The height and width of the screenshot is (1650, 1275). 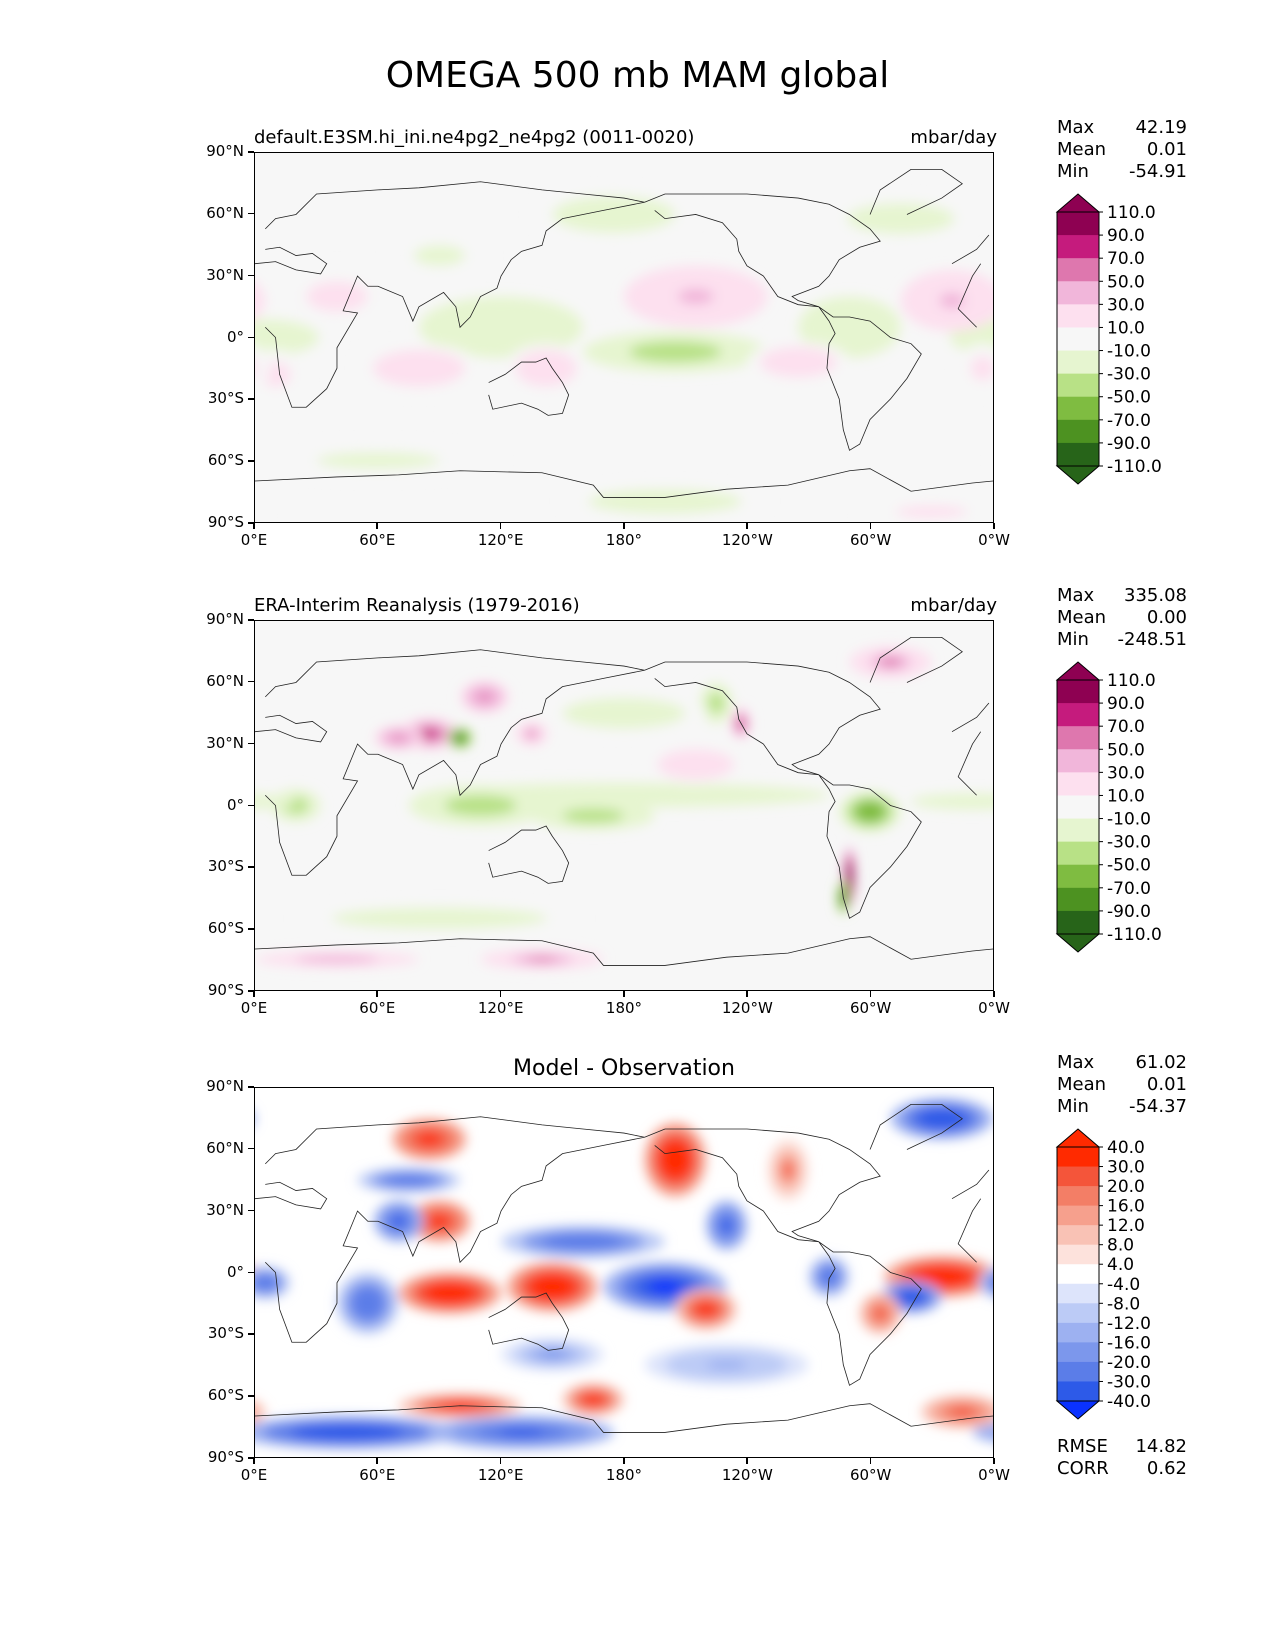 I want to click on colorbar-label: 50.0, so click(x=1126, y=750).